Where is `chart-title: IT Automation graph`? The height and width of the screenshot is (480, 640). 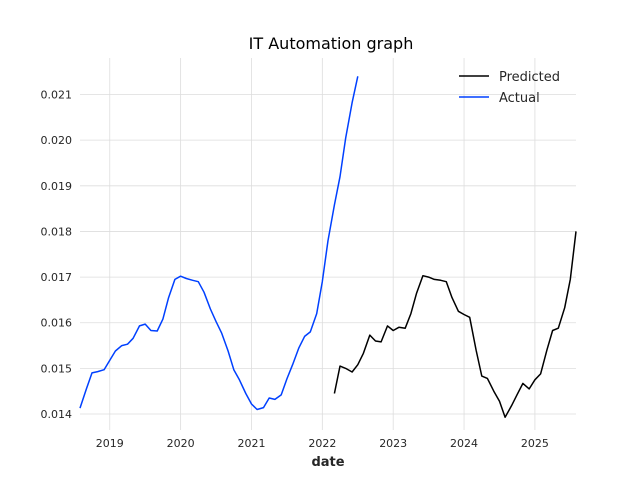 chart-title: IT Automation graph is located at coordinates (331, 43).